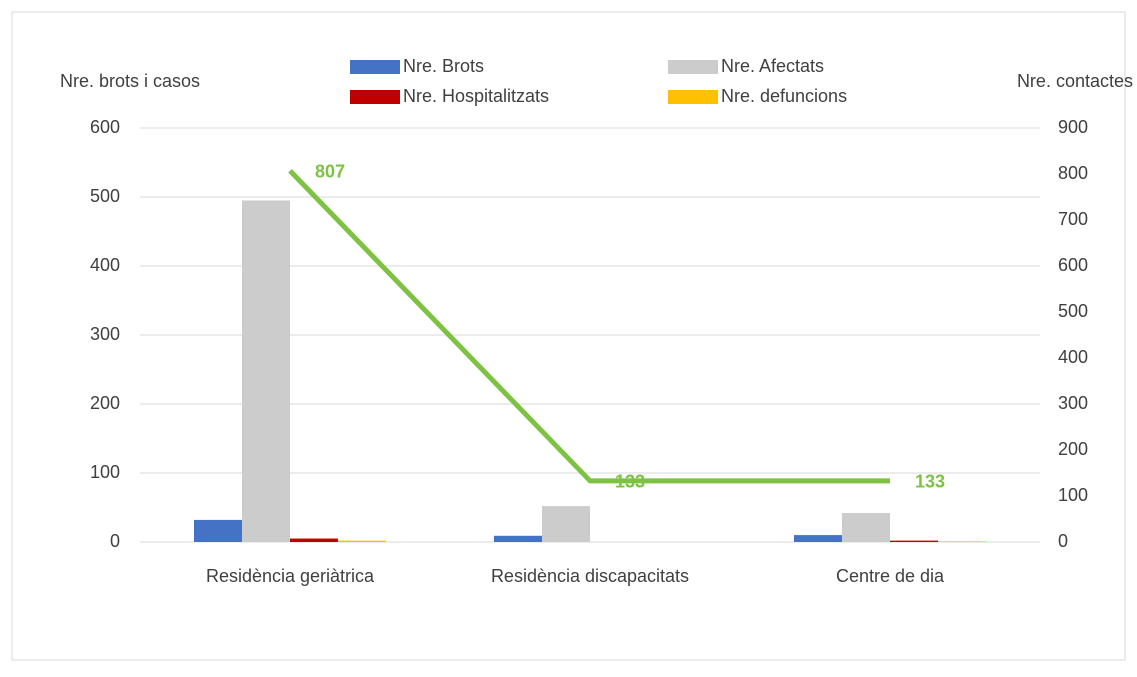  Describe the element at coordinates (1063, 541) in the screenshot. I see `y2-tick-label: 0` at that location.